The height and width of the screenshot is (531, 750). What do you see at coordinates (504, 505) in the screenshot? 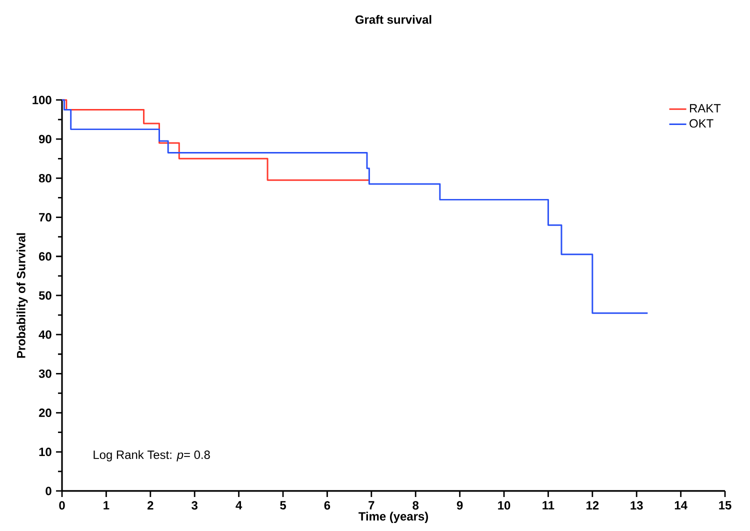
I see `x-tick-label: 10` at bounding box center [504, 505].